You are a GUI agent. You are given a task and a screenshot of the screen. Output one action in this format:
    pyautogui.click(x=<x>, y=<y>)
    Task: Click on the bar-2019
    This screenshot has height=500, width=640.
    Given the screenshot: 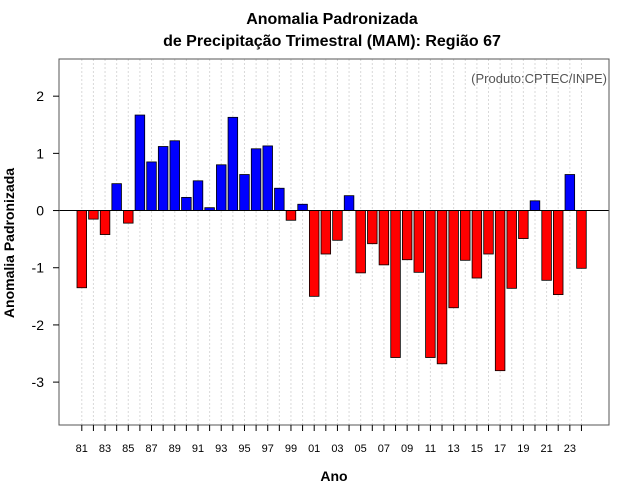 What is the action you would take?
    pyautogui.click(x=523, y=224)
    